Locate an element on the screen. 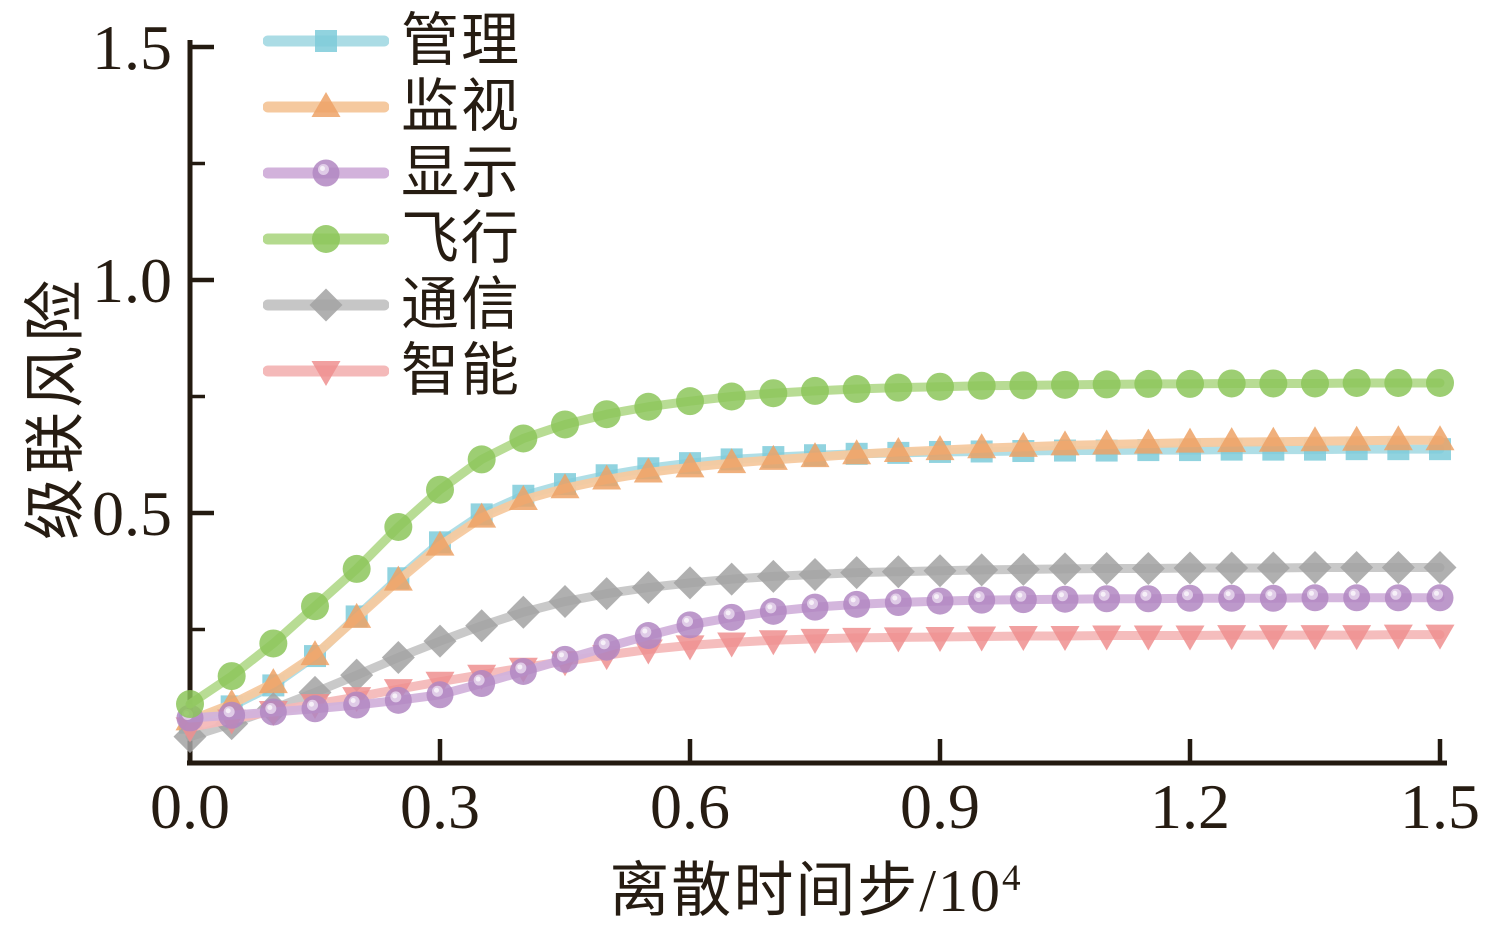  y-axis-label: 级联风险 is located at coordinates (56, 408).